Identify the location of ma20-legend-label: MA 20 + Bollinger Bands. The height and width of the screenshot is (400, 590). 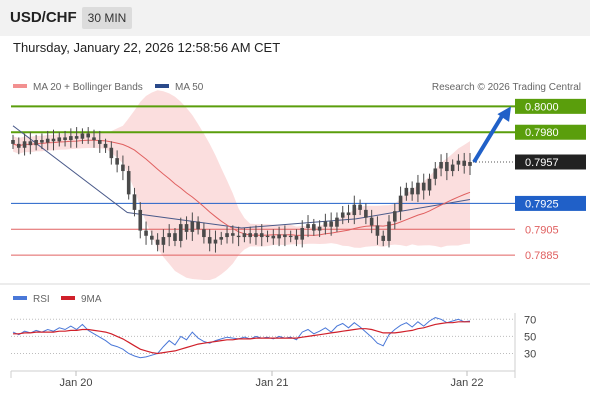
(88, 87).